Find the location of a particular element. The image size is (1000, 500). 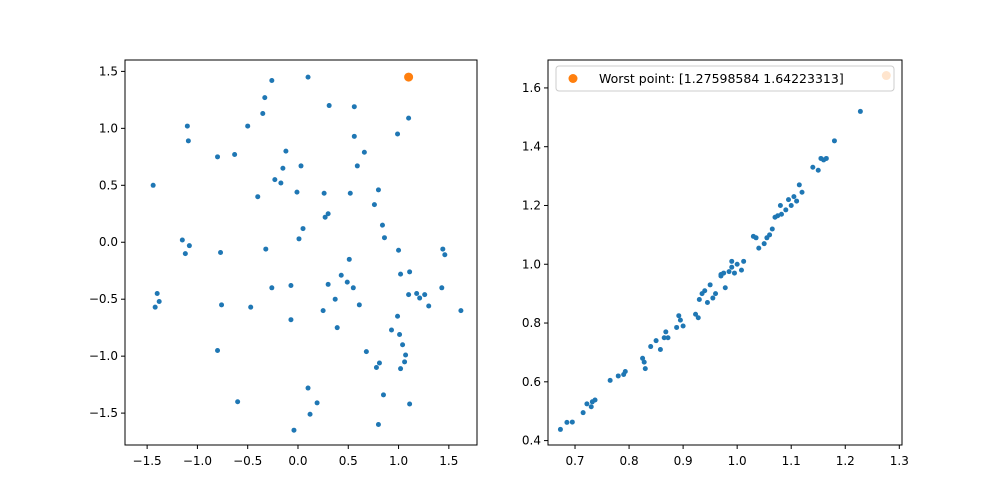

legend-box is located at coordinates (725, 78).